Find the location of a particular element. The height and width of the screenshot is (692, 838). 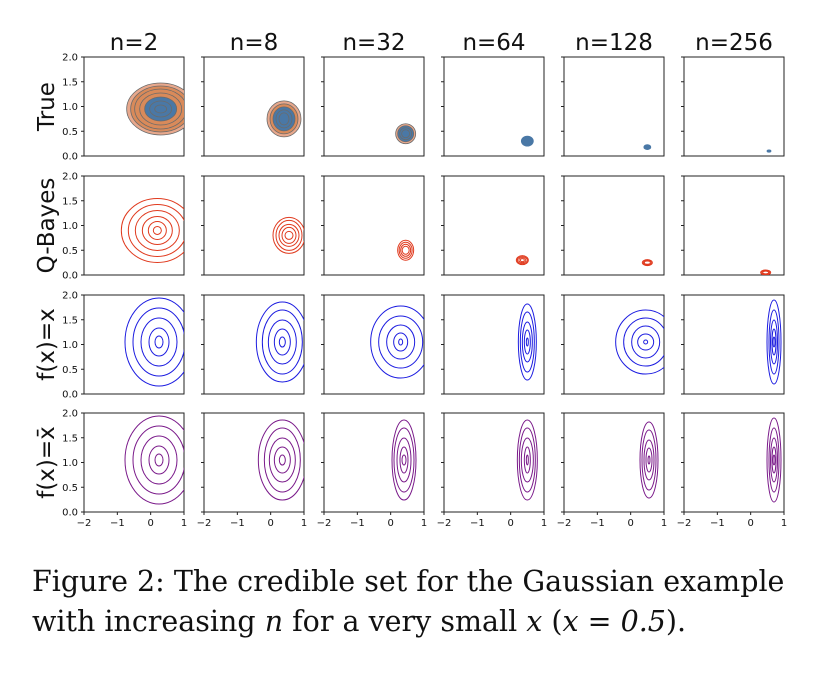

caption-var-n: n is located at coordinates (274, 621).